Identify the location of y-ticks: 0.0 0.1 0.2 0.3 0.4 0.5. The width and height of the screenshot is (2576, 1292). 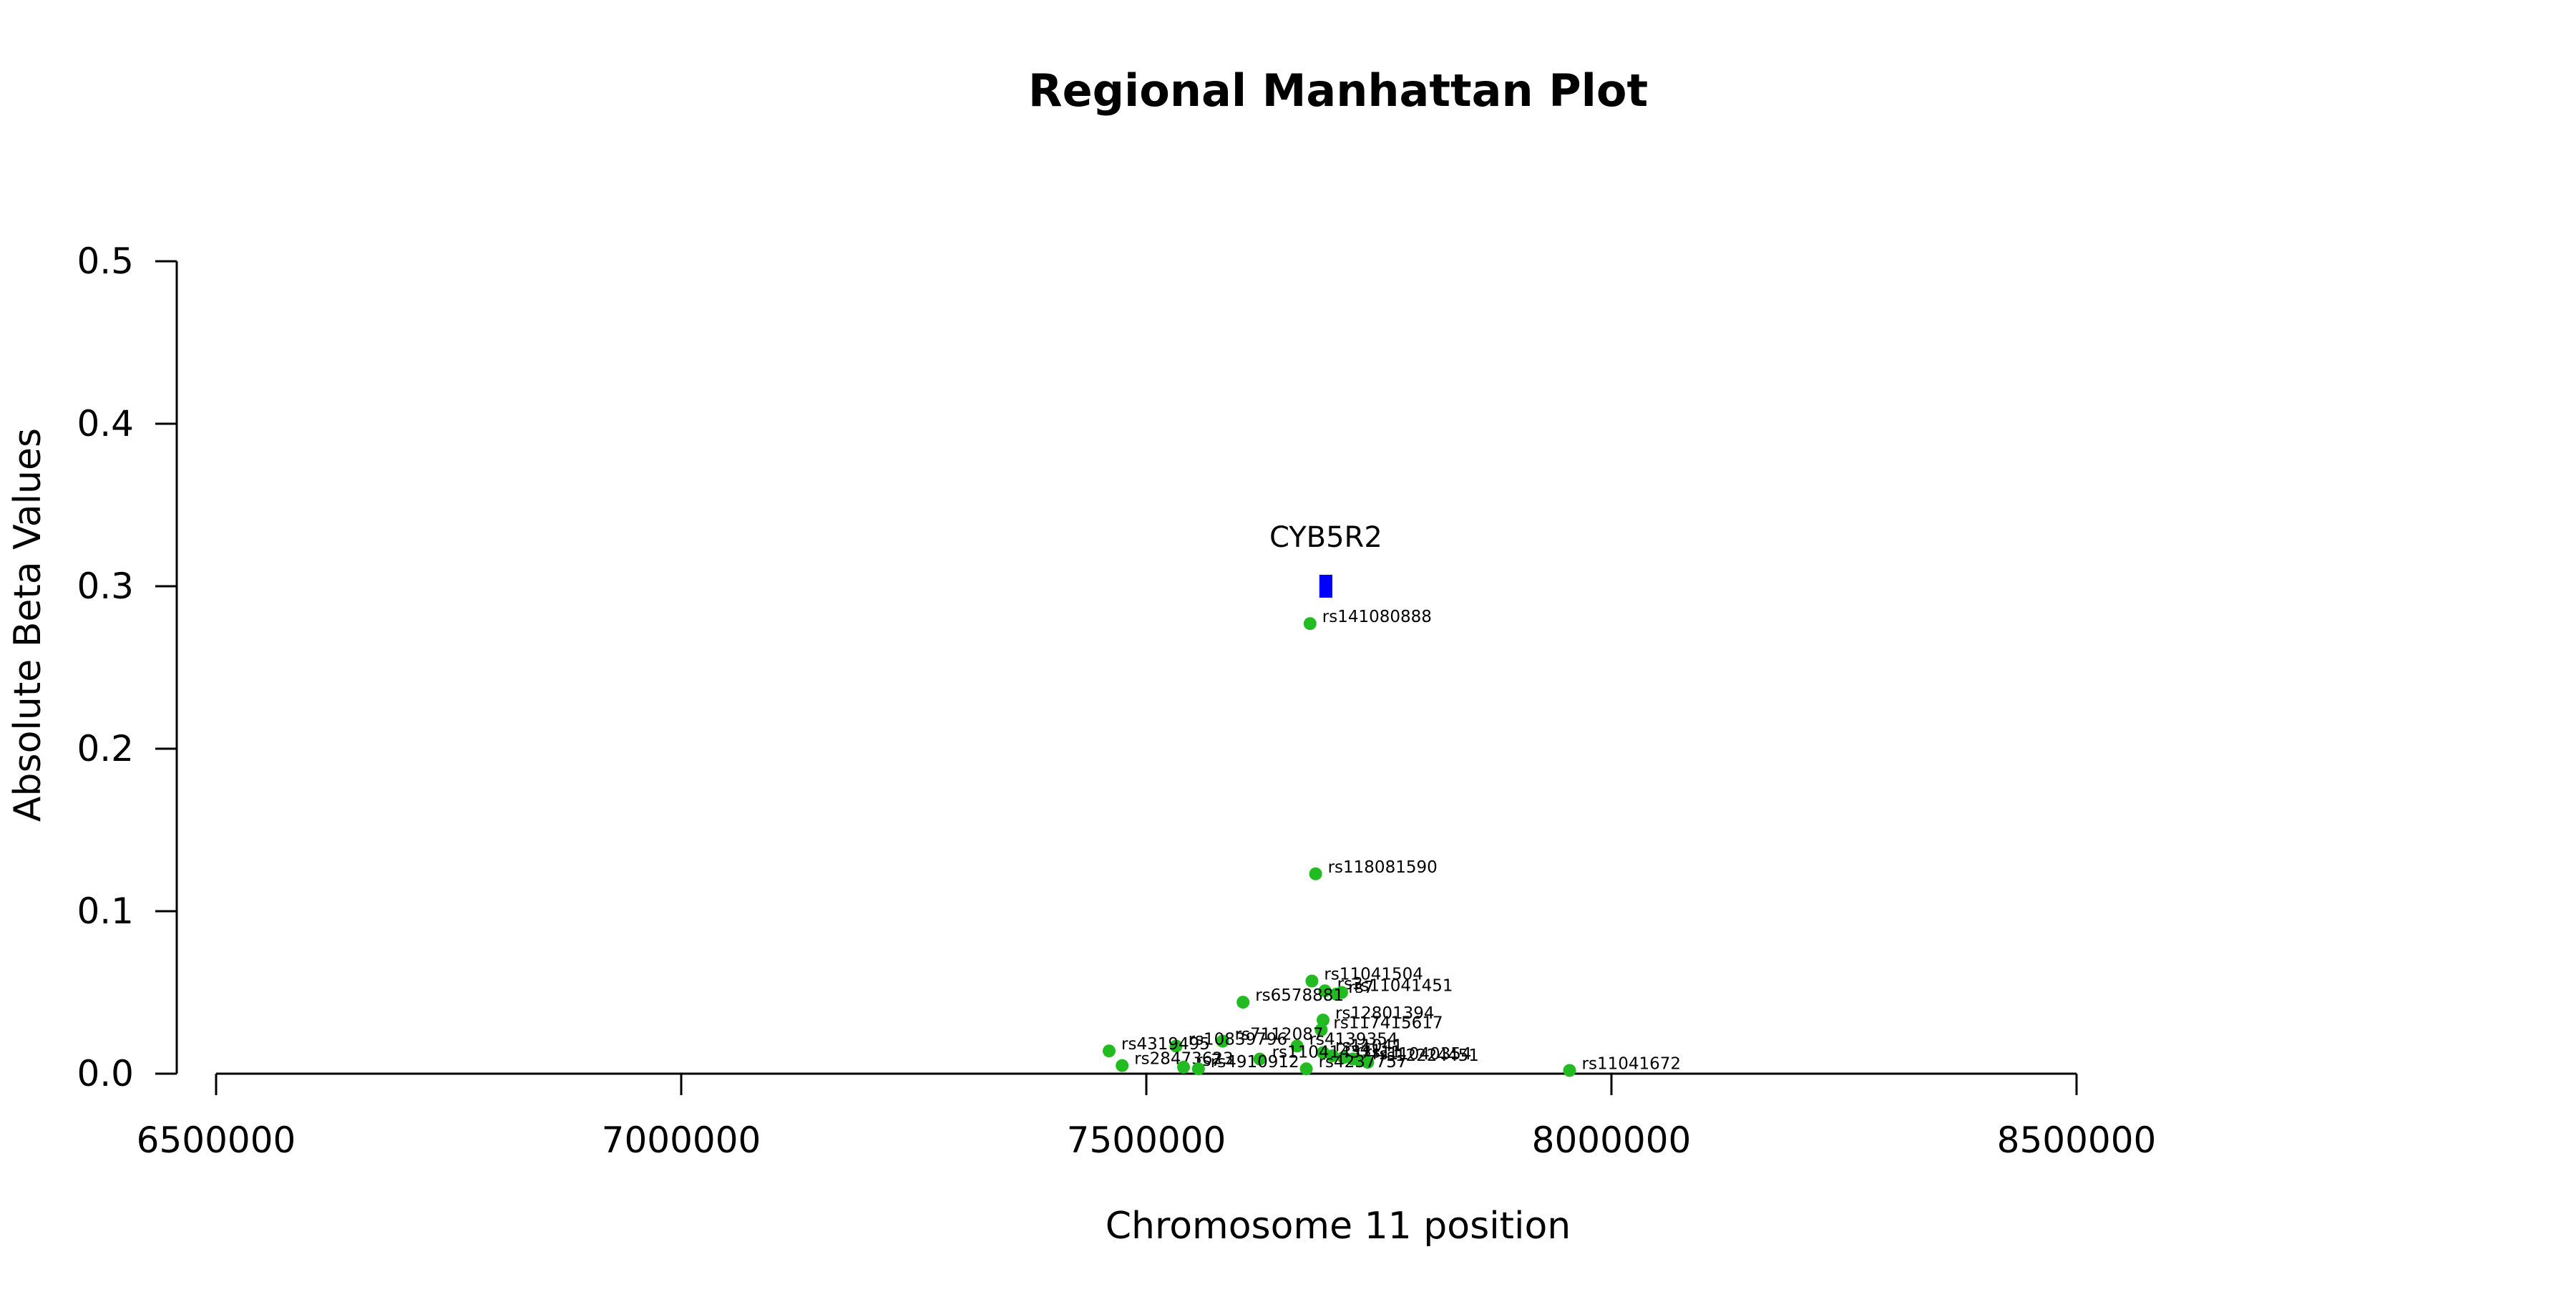
(127, 667).